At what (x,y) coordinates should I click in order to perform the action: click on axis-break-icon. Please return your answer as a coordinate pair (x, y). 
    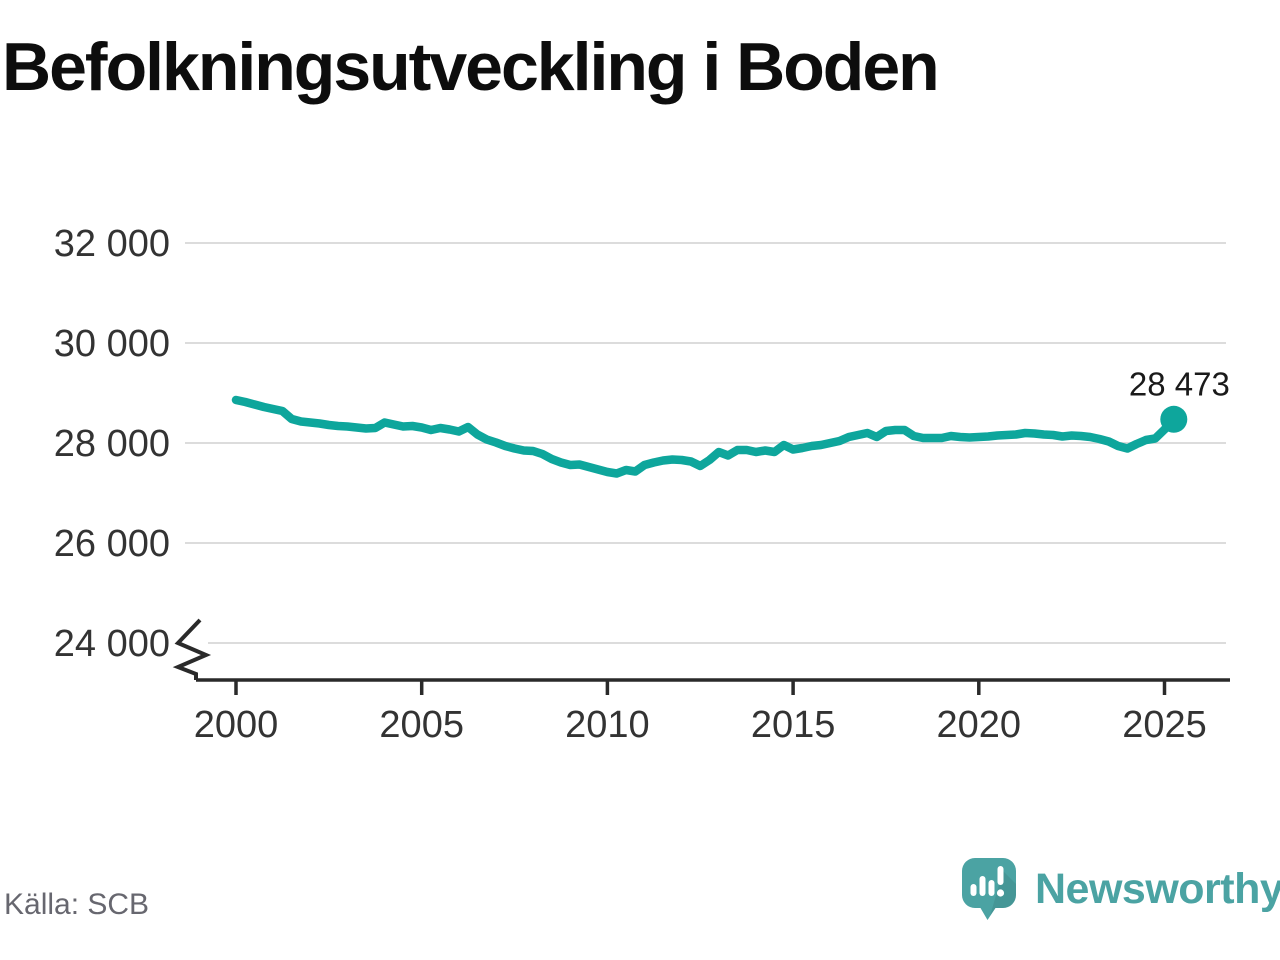
    Looking at the image, I should click on (192, 649).